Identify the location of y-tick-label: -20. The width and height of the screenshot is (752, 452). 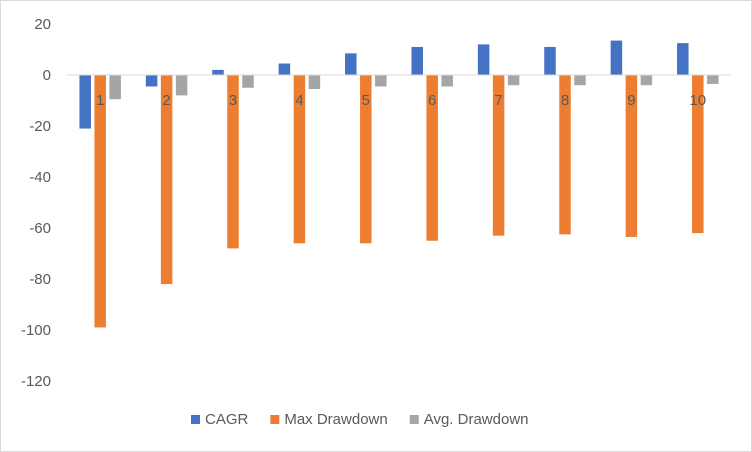
(40, 126).